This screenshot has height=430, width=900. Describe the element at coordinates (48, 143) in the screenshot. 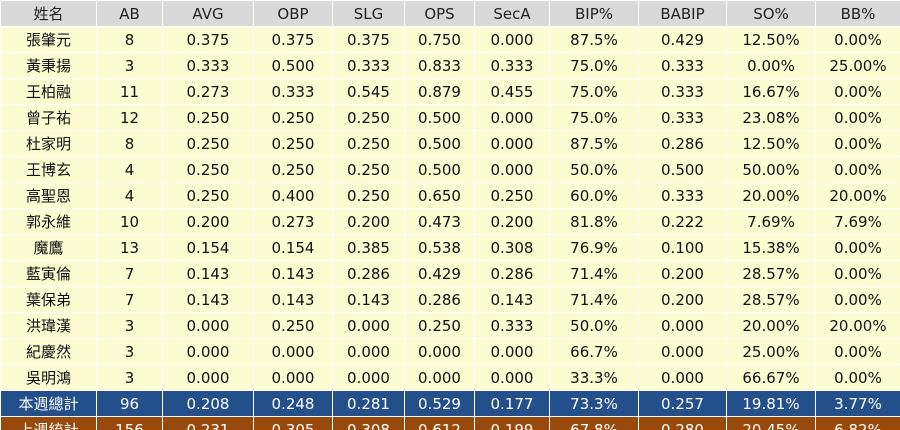

I see `name-cell: 杜家明` at that location.